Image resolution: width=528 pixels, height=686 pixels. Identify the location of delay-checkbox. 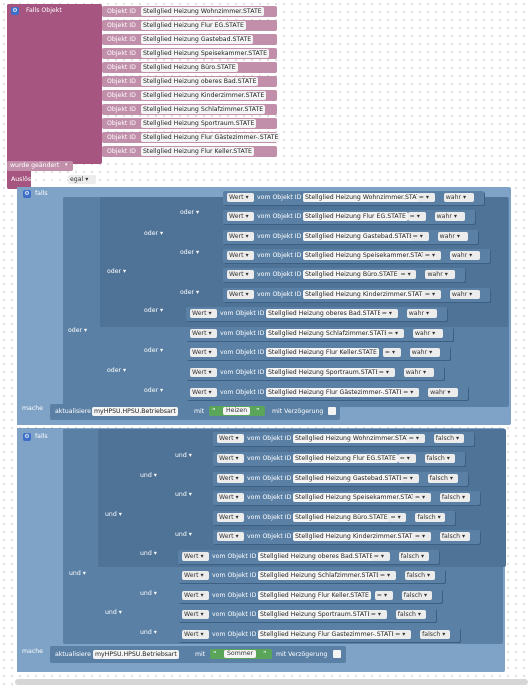
(332, 411).